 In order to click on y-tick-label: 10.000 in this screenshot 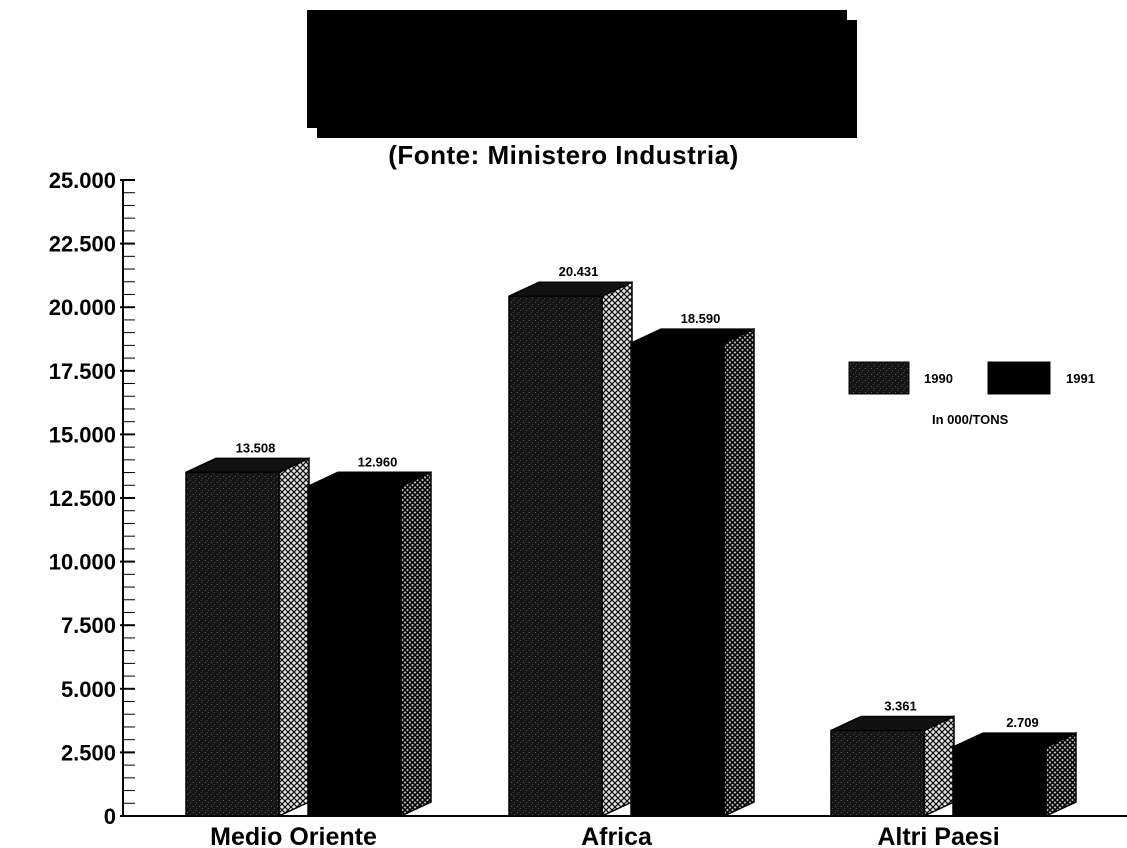, I will do `click(82, 562)`.